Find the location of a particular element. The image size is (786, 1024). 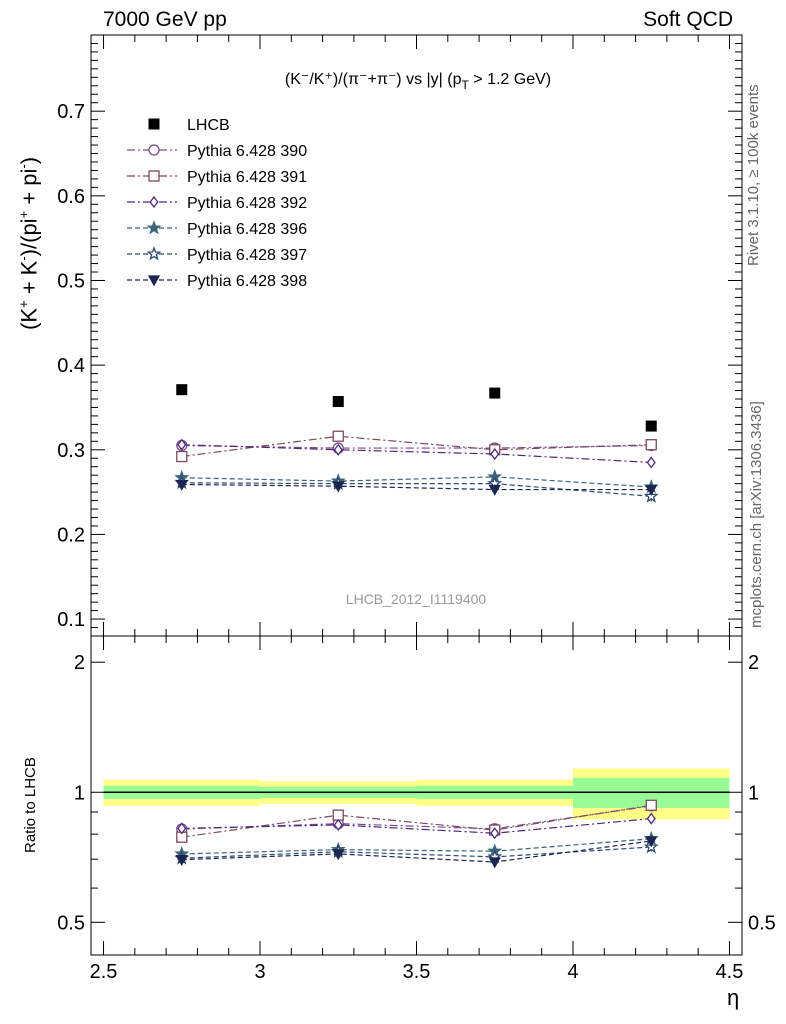

legend-data-marker is located at coordinates (154, 124).